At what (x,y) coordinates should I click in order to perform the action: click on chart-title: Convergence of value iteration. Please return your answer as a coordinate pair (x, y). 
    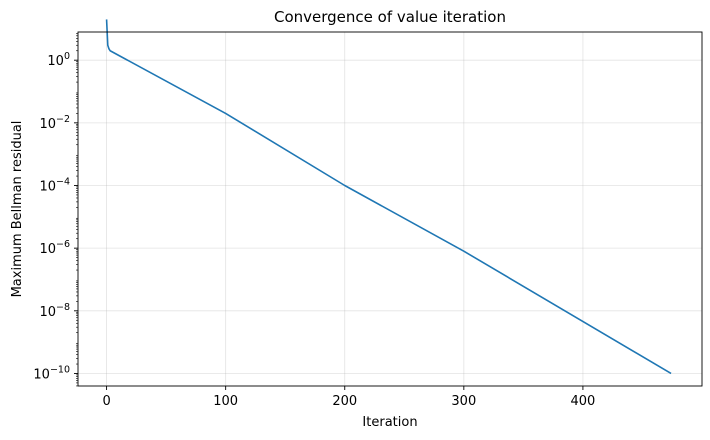
    Looking at the image, I should click on (390, 17).